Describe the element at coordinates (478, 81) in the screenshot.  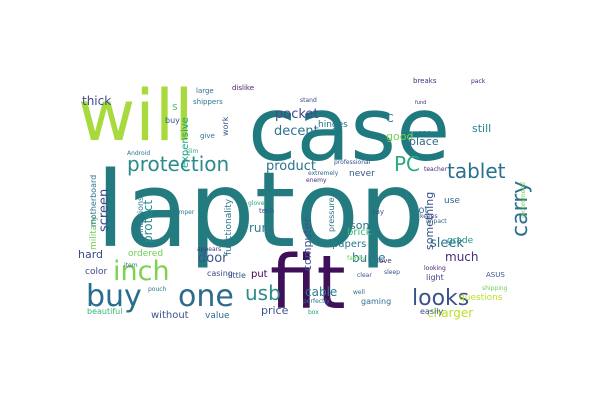
I see `cloud-word: pack` at that location.